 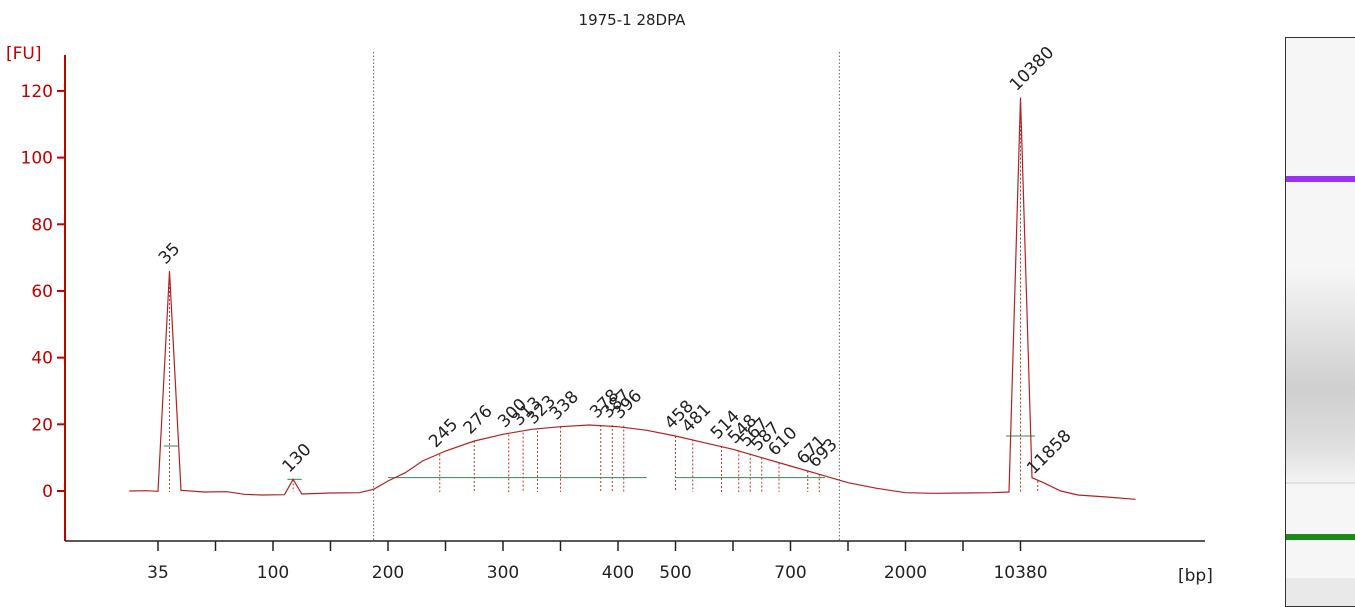 What do you see at coordinates (47, 492) in the screenshot?
I see `y-tick-label: 0` at bounding box center [47, 492].